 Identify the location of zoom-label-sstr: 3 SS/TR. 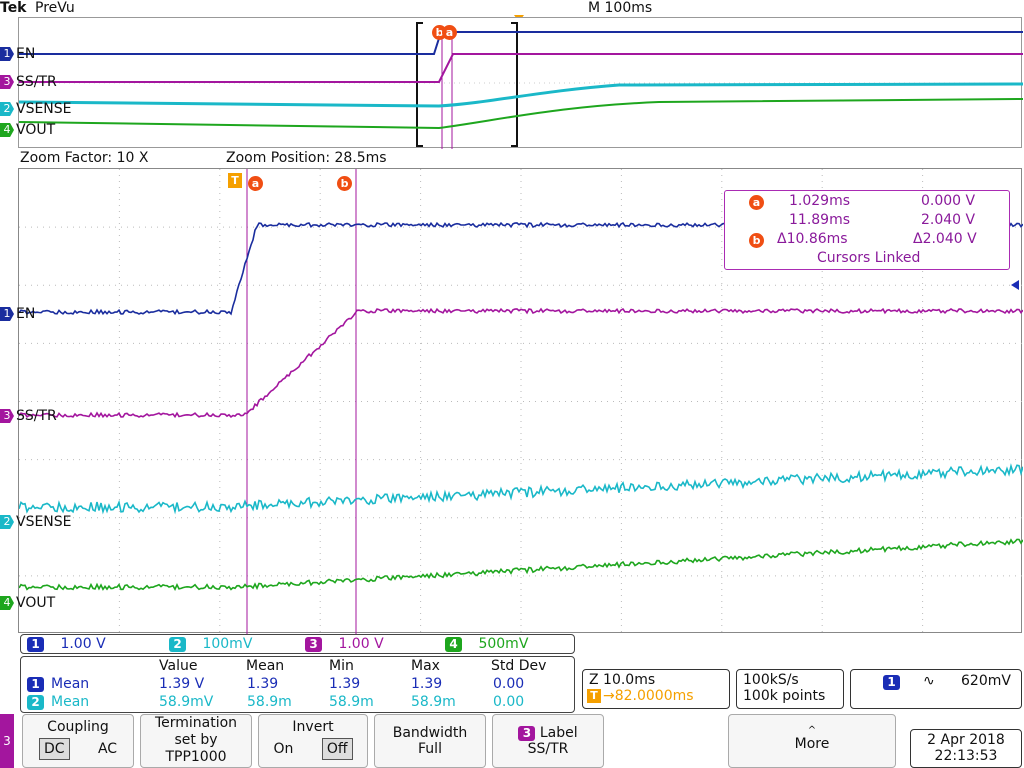
(28, 416).